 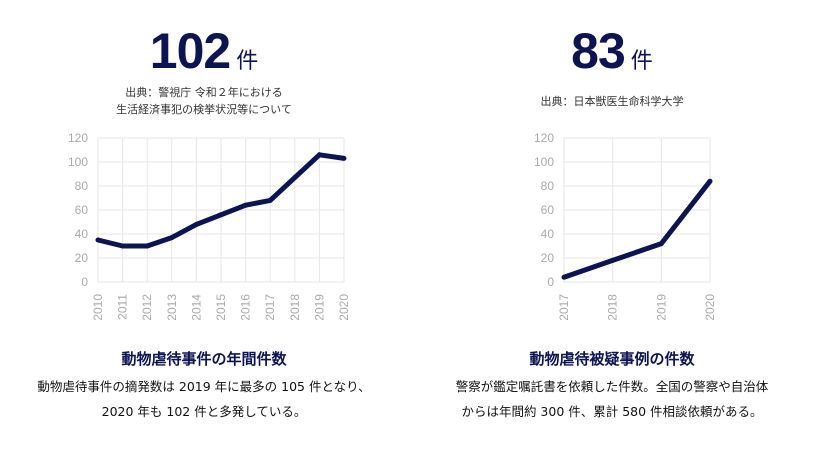 I want to click on caption-line-1: 警察が鑑定嘱託書を依頼した件数。全国の警察や自治体, so click(x=612, y=386).